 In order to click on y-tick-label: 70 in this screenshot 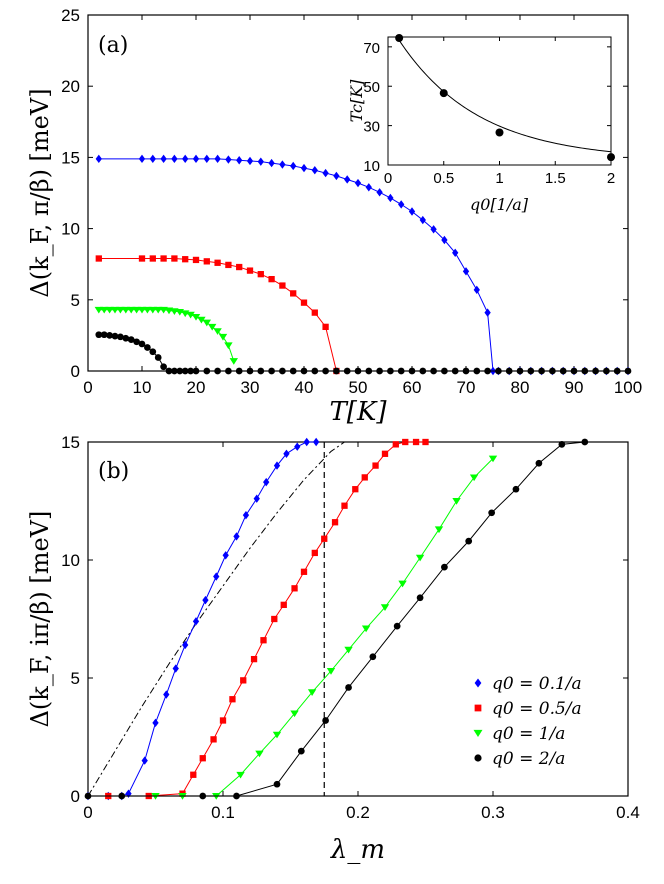, I will do `click(371, 48)`.